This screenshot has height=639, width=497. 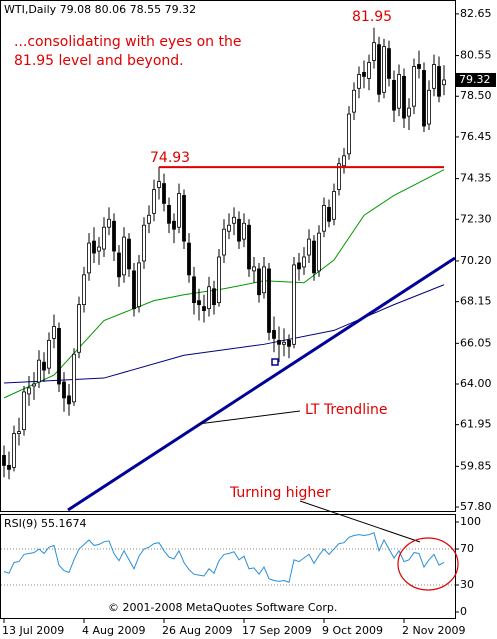 What do you see at coordinates (470, 521) in the screenshot?
I see `rsi-tick-label: 100` at bounding box center [470, 521].